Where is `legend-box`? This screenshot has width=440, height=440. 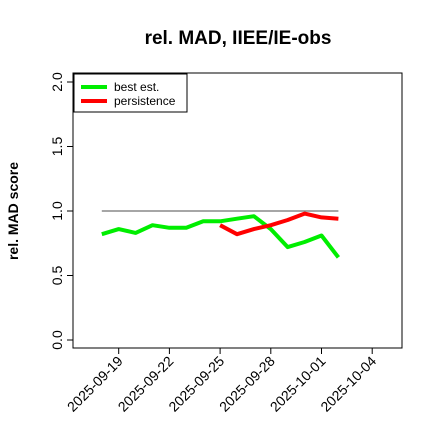 legend-box is located at coordinates (130, 93).